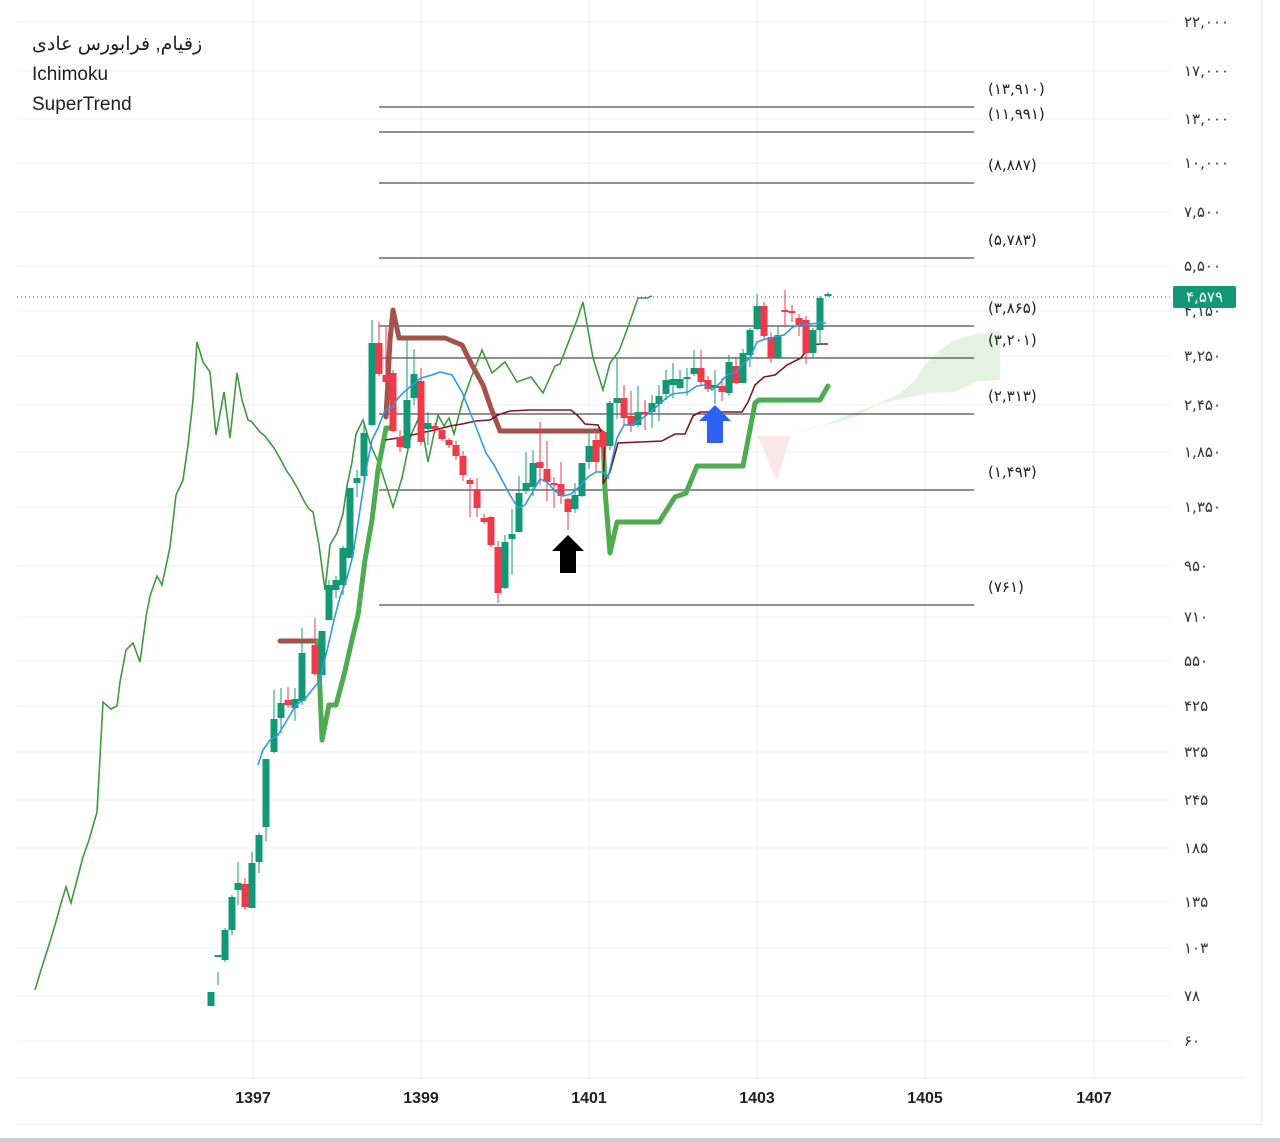  What do you see at coordinates (1202, 452) in the screenshot?
I see `price-axis-label: ۱,۸۵۰` at bounding box center [1202, 452].